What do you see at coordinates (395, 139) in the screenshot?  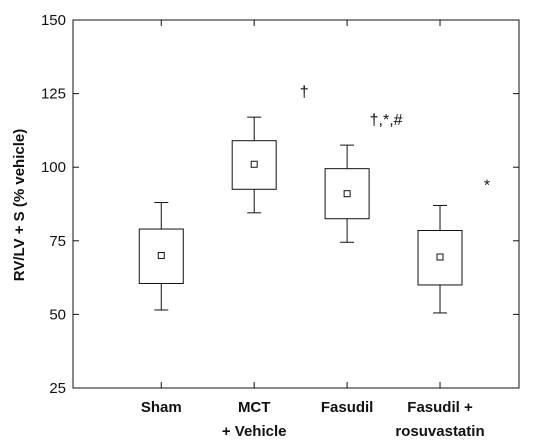 I see `significance-annotations: † †,*,# *` at bounding box center [395, 139].